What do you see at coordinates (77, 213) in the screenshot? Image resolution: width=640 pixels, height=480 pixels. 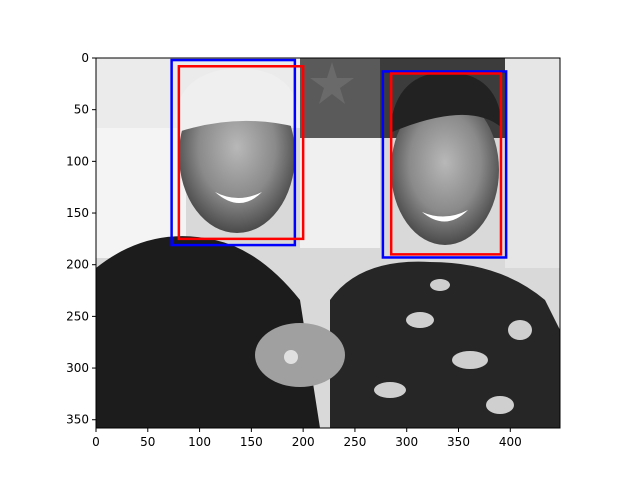 I see `y-tick-label: 150` at bounding box center [77, 213].